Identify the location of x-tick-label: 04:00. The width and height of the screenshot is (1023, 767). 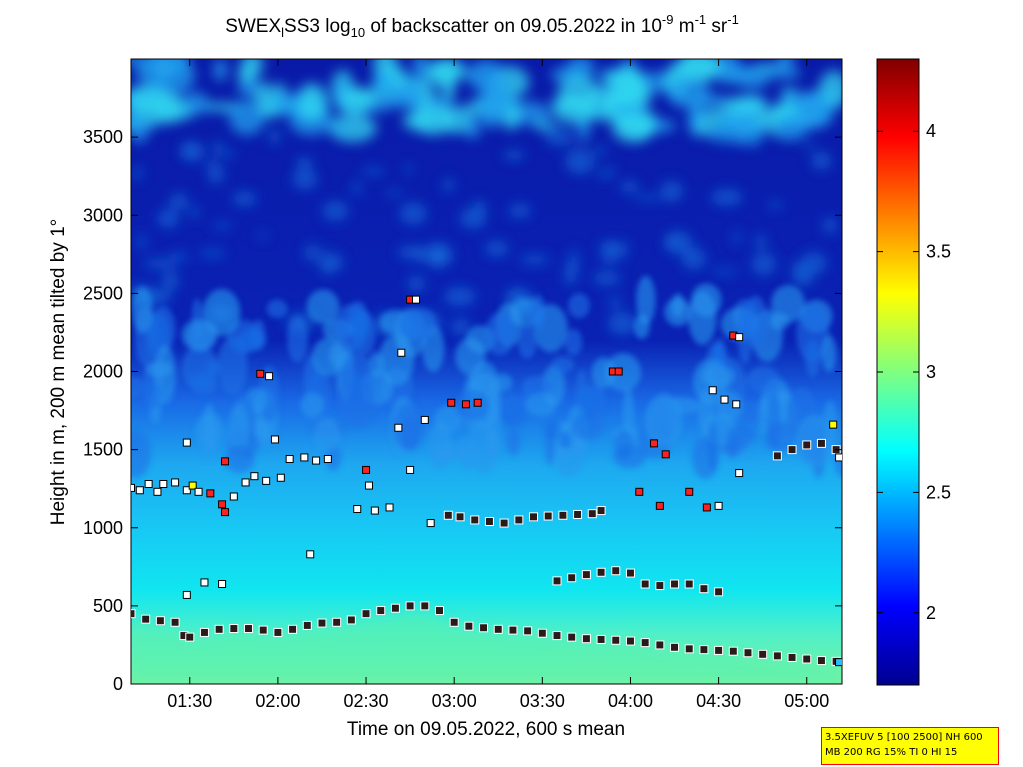
(630, 701).